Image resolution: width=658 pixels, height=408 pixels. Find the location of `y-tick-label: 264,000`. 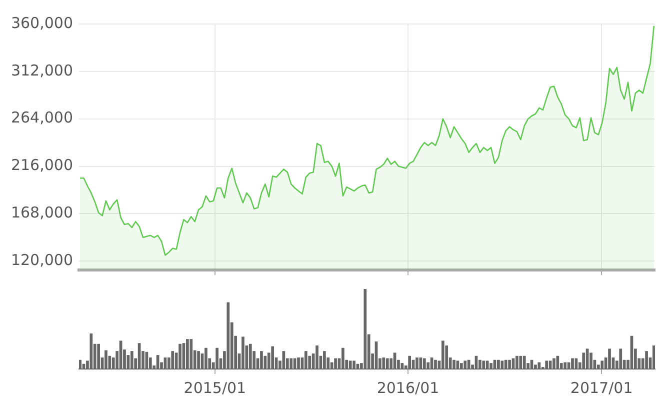

y-tick-label: 264,000 is located at coordinates (41, 117).